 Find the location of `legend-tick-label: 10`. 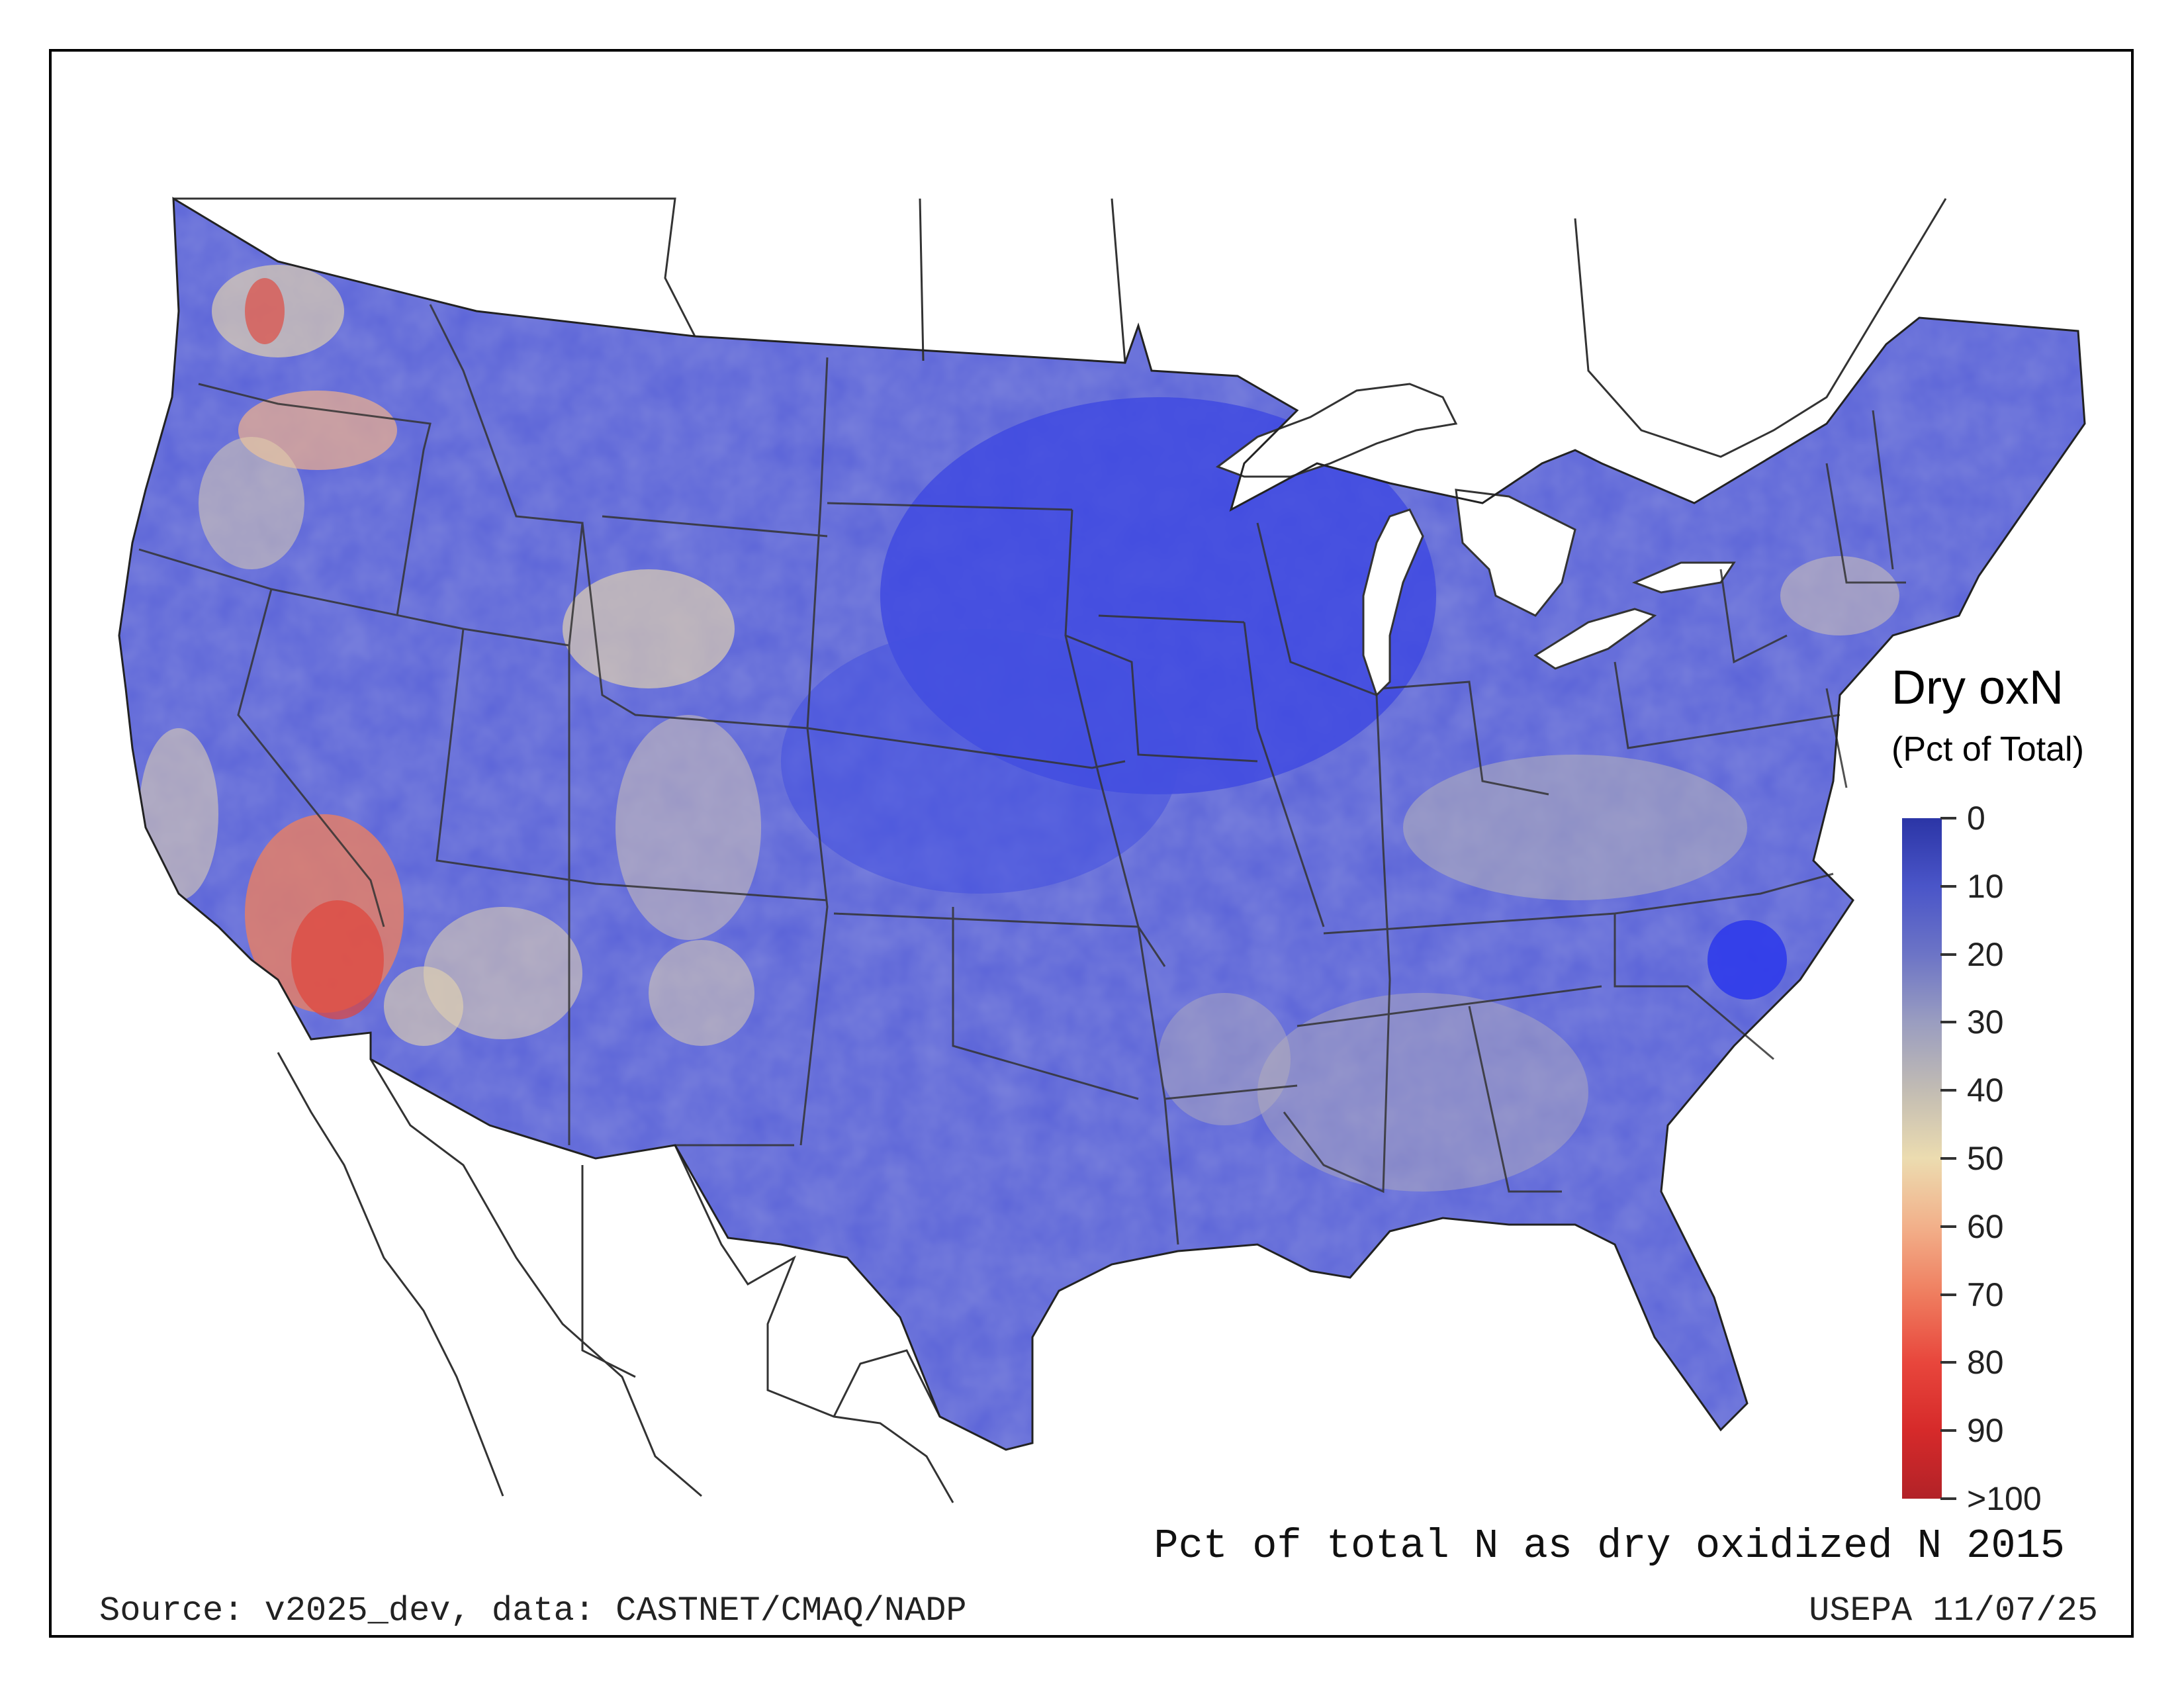

legend-tick-label: 10 is located at coordinates (1985, 886).